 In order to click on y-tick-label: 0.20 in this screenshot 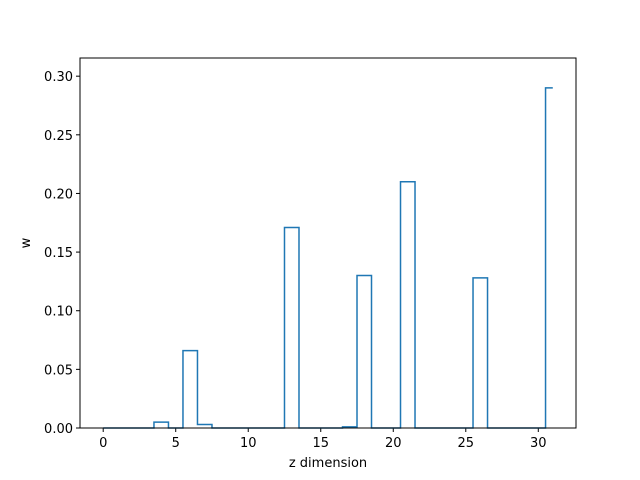, I will do `click(58, 194)`.